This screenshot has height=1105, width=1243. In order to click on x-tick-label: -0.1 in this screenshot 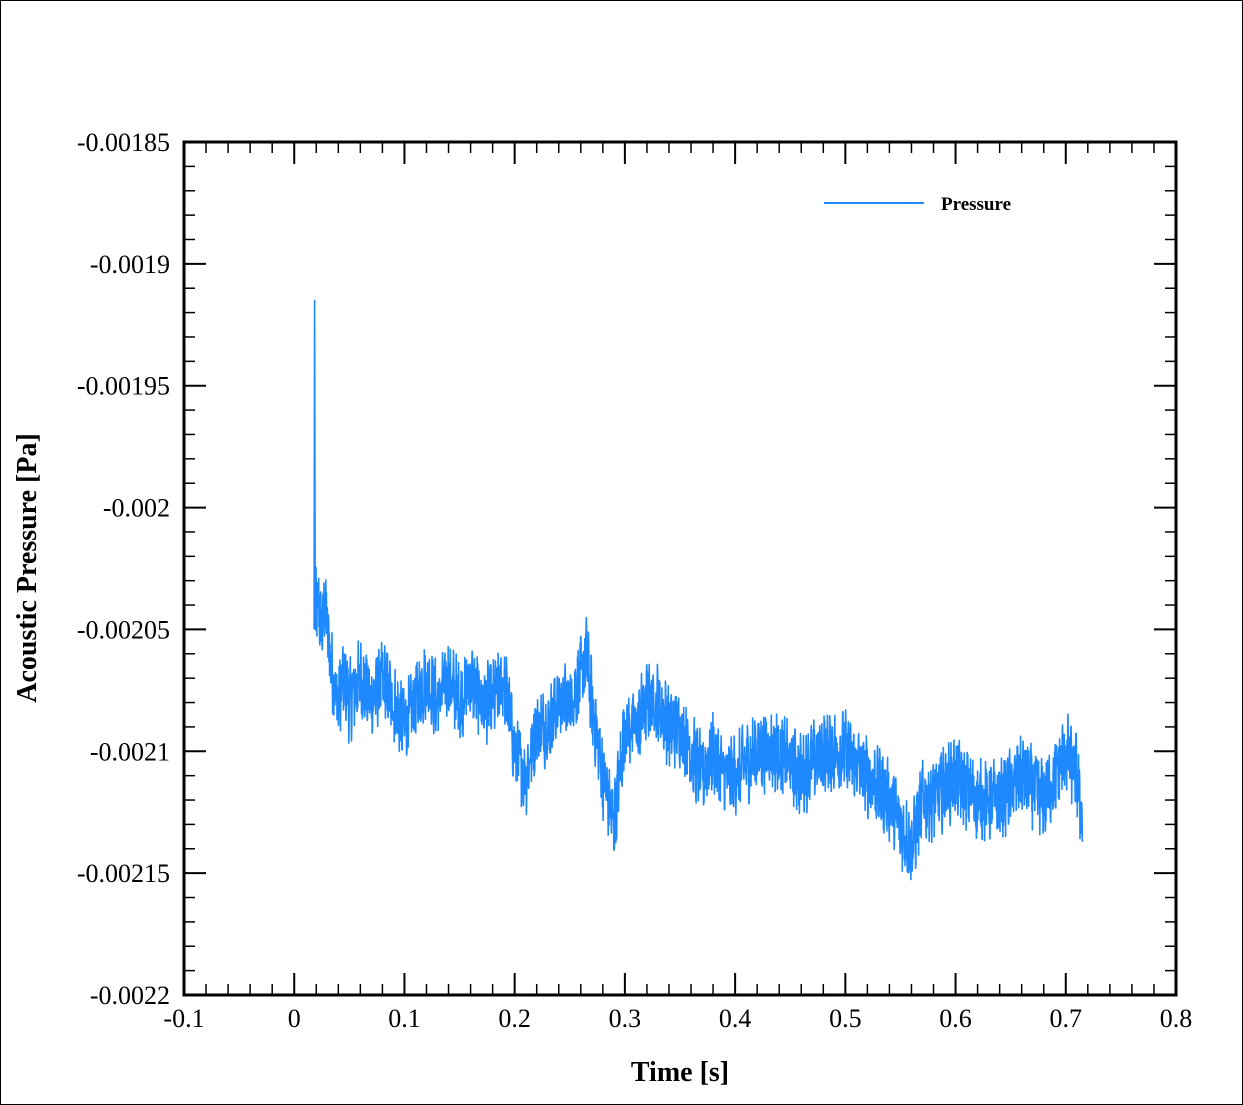, I will do `click(183, 1018)`.